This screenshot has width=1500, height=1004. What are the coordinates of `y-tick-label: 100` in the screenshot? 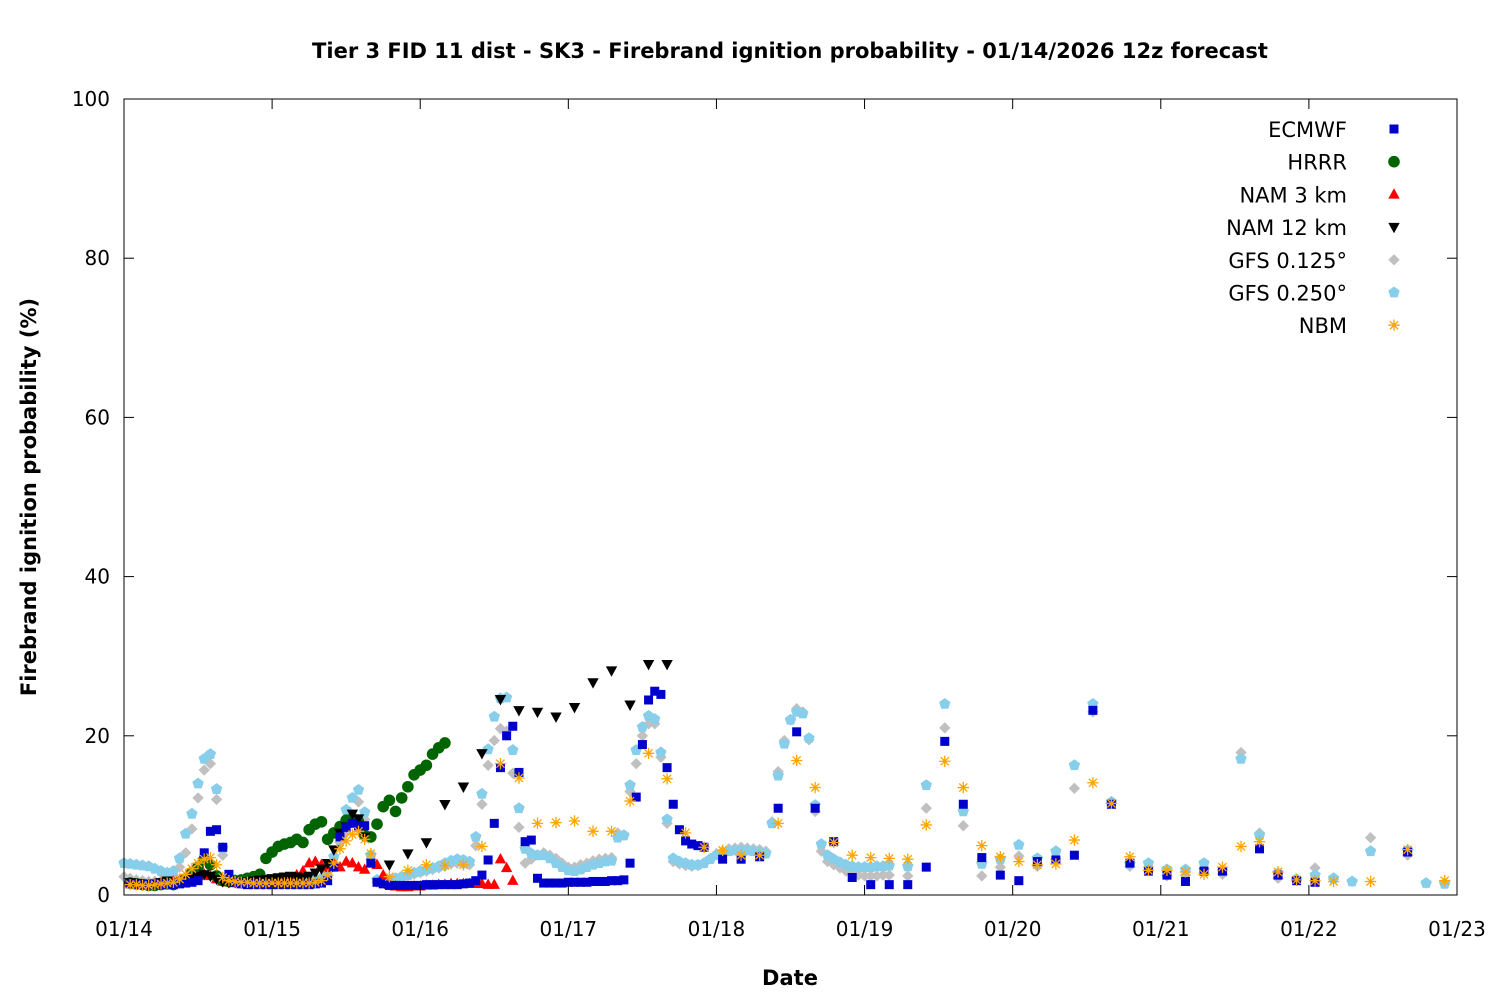 It's located at (91, 99).